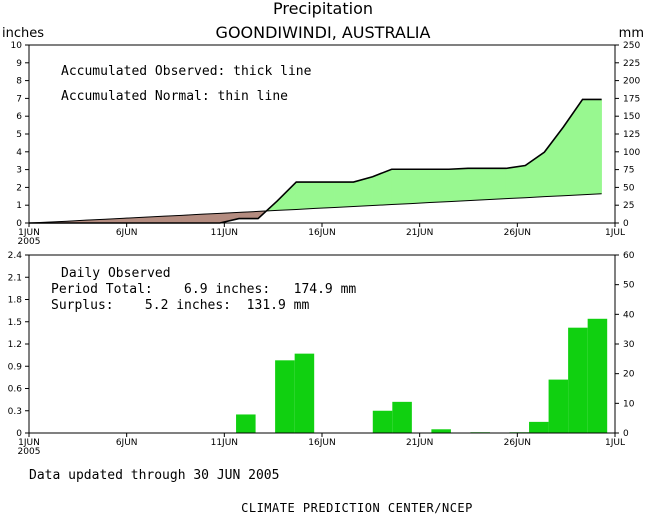  I want to click on daily-right-tick-label: 50, so click(629, 286).